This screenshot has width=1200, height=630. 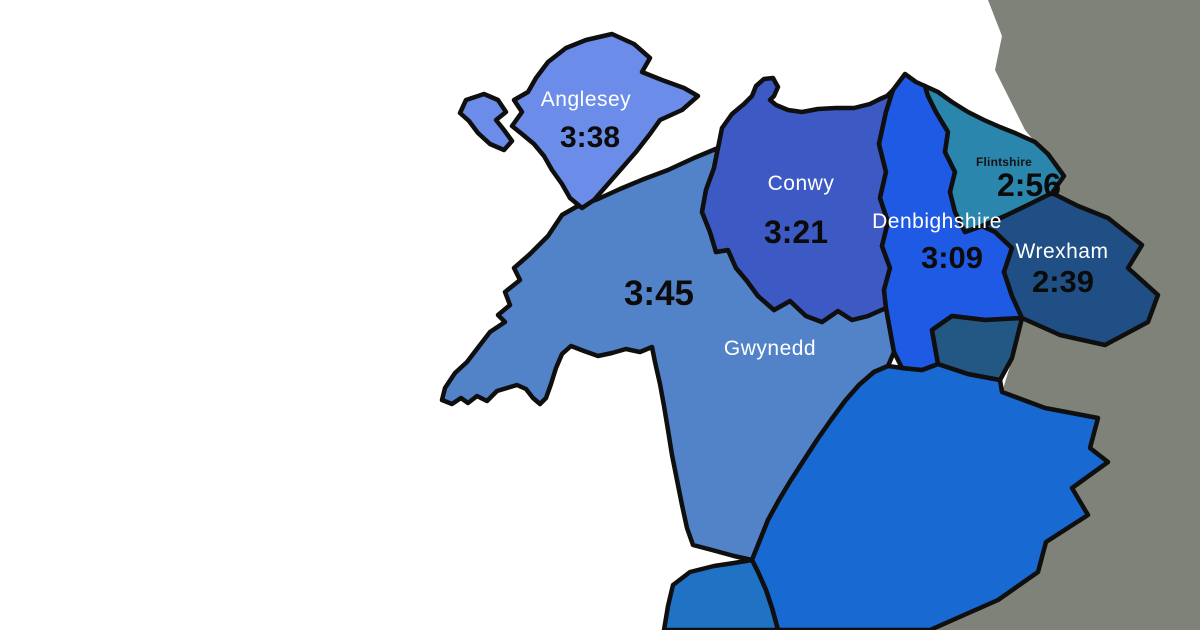 I want to click on region-anglesey, so click(x=605, y=121).